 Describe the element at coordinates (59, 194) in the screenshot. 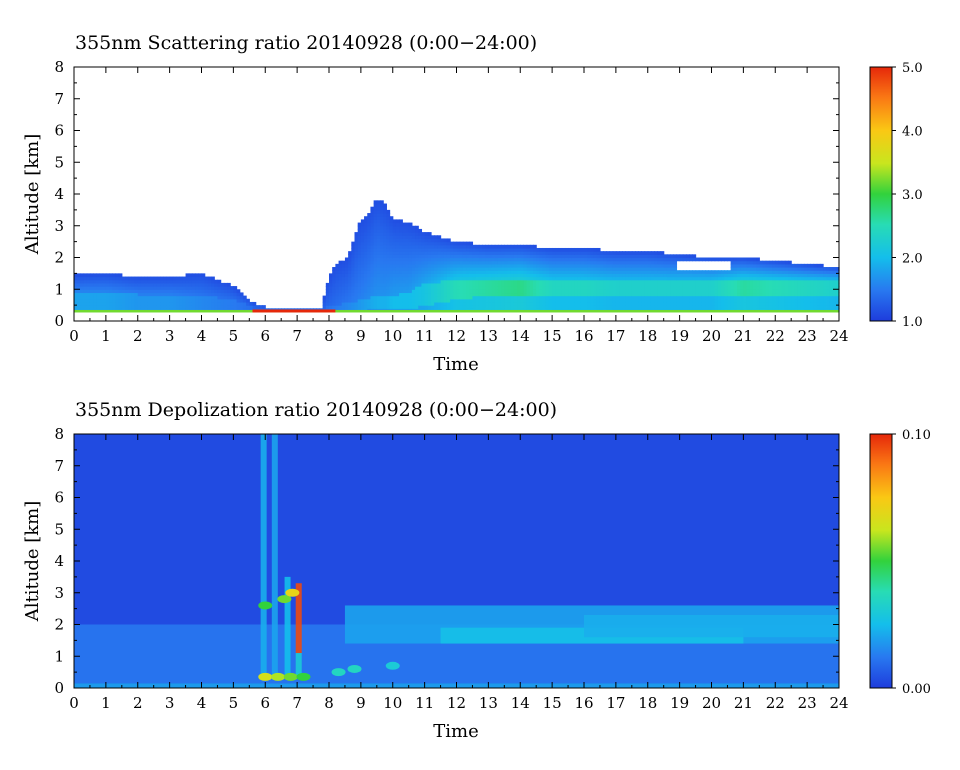

I see `y-tick-label: 4` at that location.